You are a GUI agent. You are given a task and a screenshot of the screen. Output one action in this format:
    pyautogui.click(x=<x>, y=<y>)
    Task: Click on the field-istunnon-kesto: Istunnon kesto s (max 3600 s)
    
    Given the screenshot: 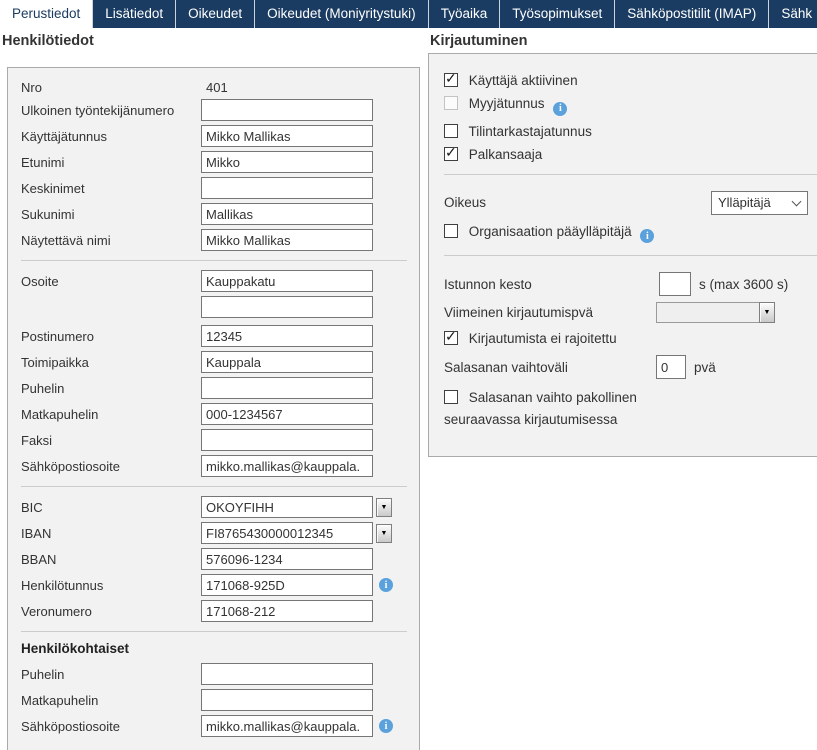 What is the action you would take?
    pyautogui.click(x=630, y=284)
    